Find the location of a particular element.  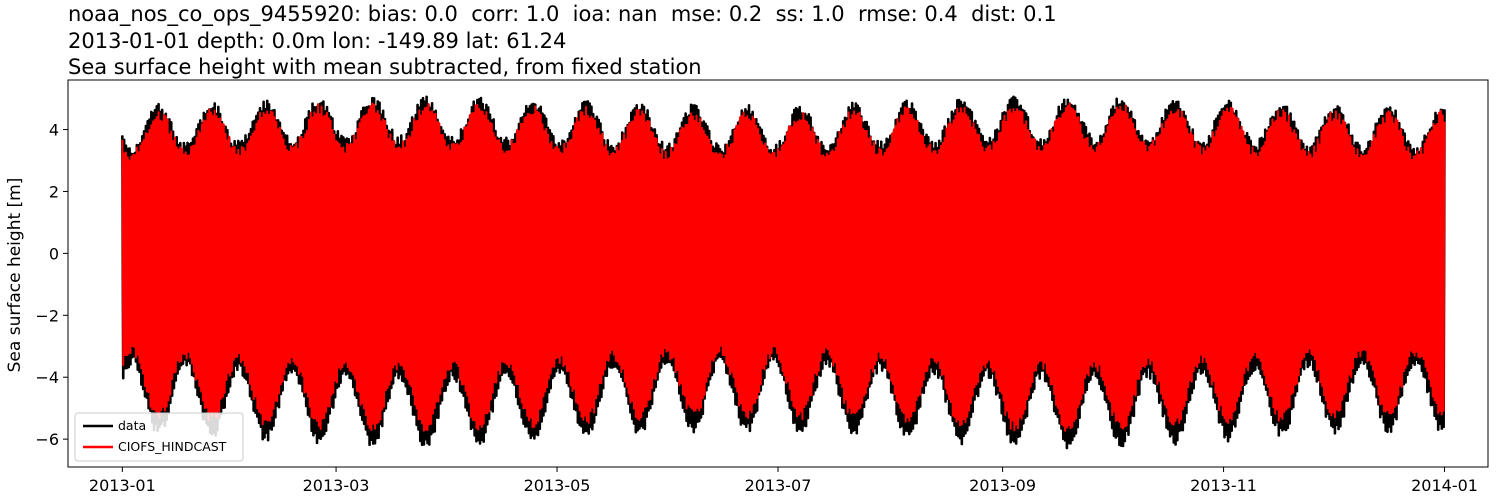

x-tick-label: 2013-01 is located at coordinates (122, 485).